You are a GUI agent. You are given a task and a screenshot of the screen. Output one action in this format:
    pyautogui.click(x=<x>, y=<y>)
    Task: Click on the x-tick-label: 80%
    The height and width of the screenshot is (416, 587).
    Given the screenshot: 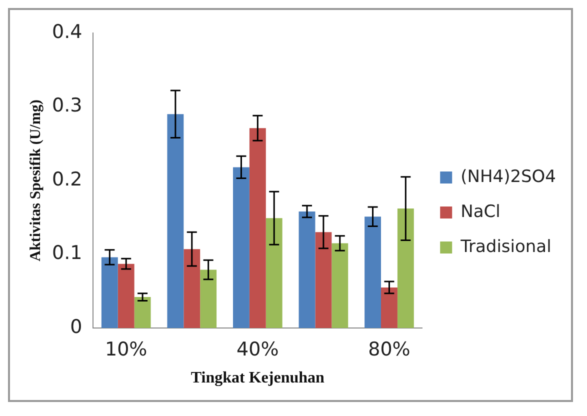 What is the action you would take?
    pyautogui.click(x=389, y=349)
    